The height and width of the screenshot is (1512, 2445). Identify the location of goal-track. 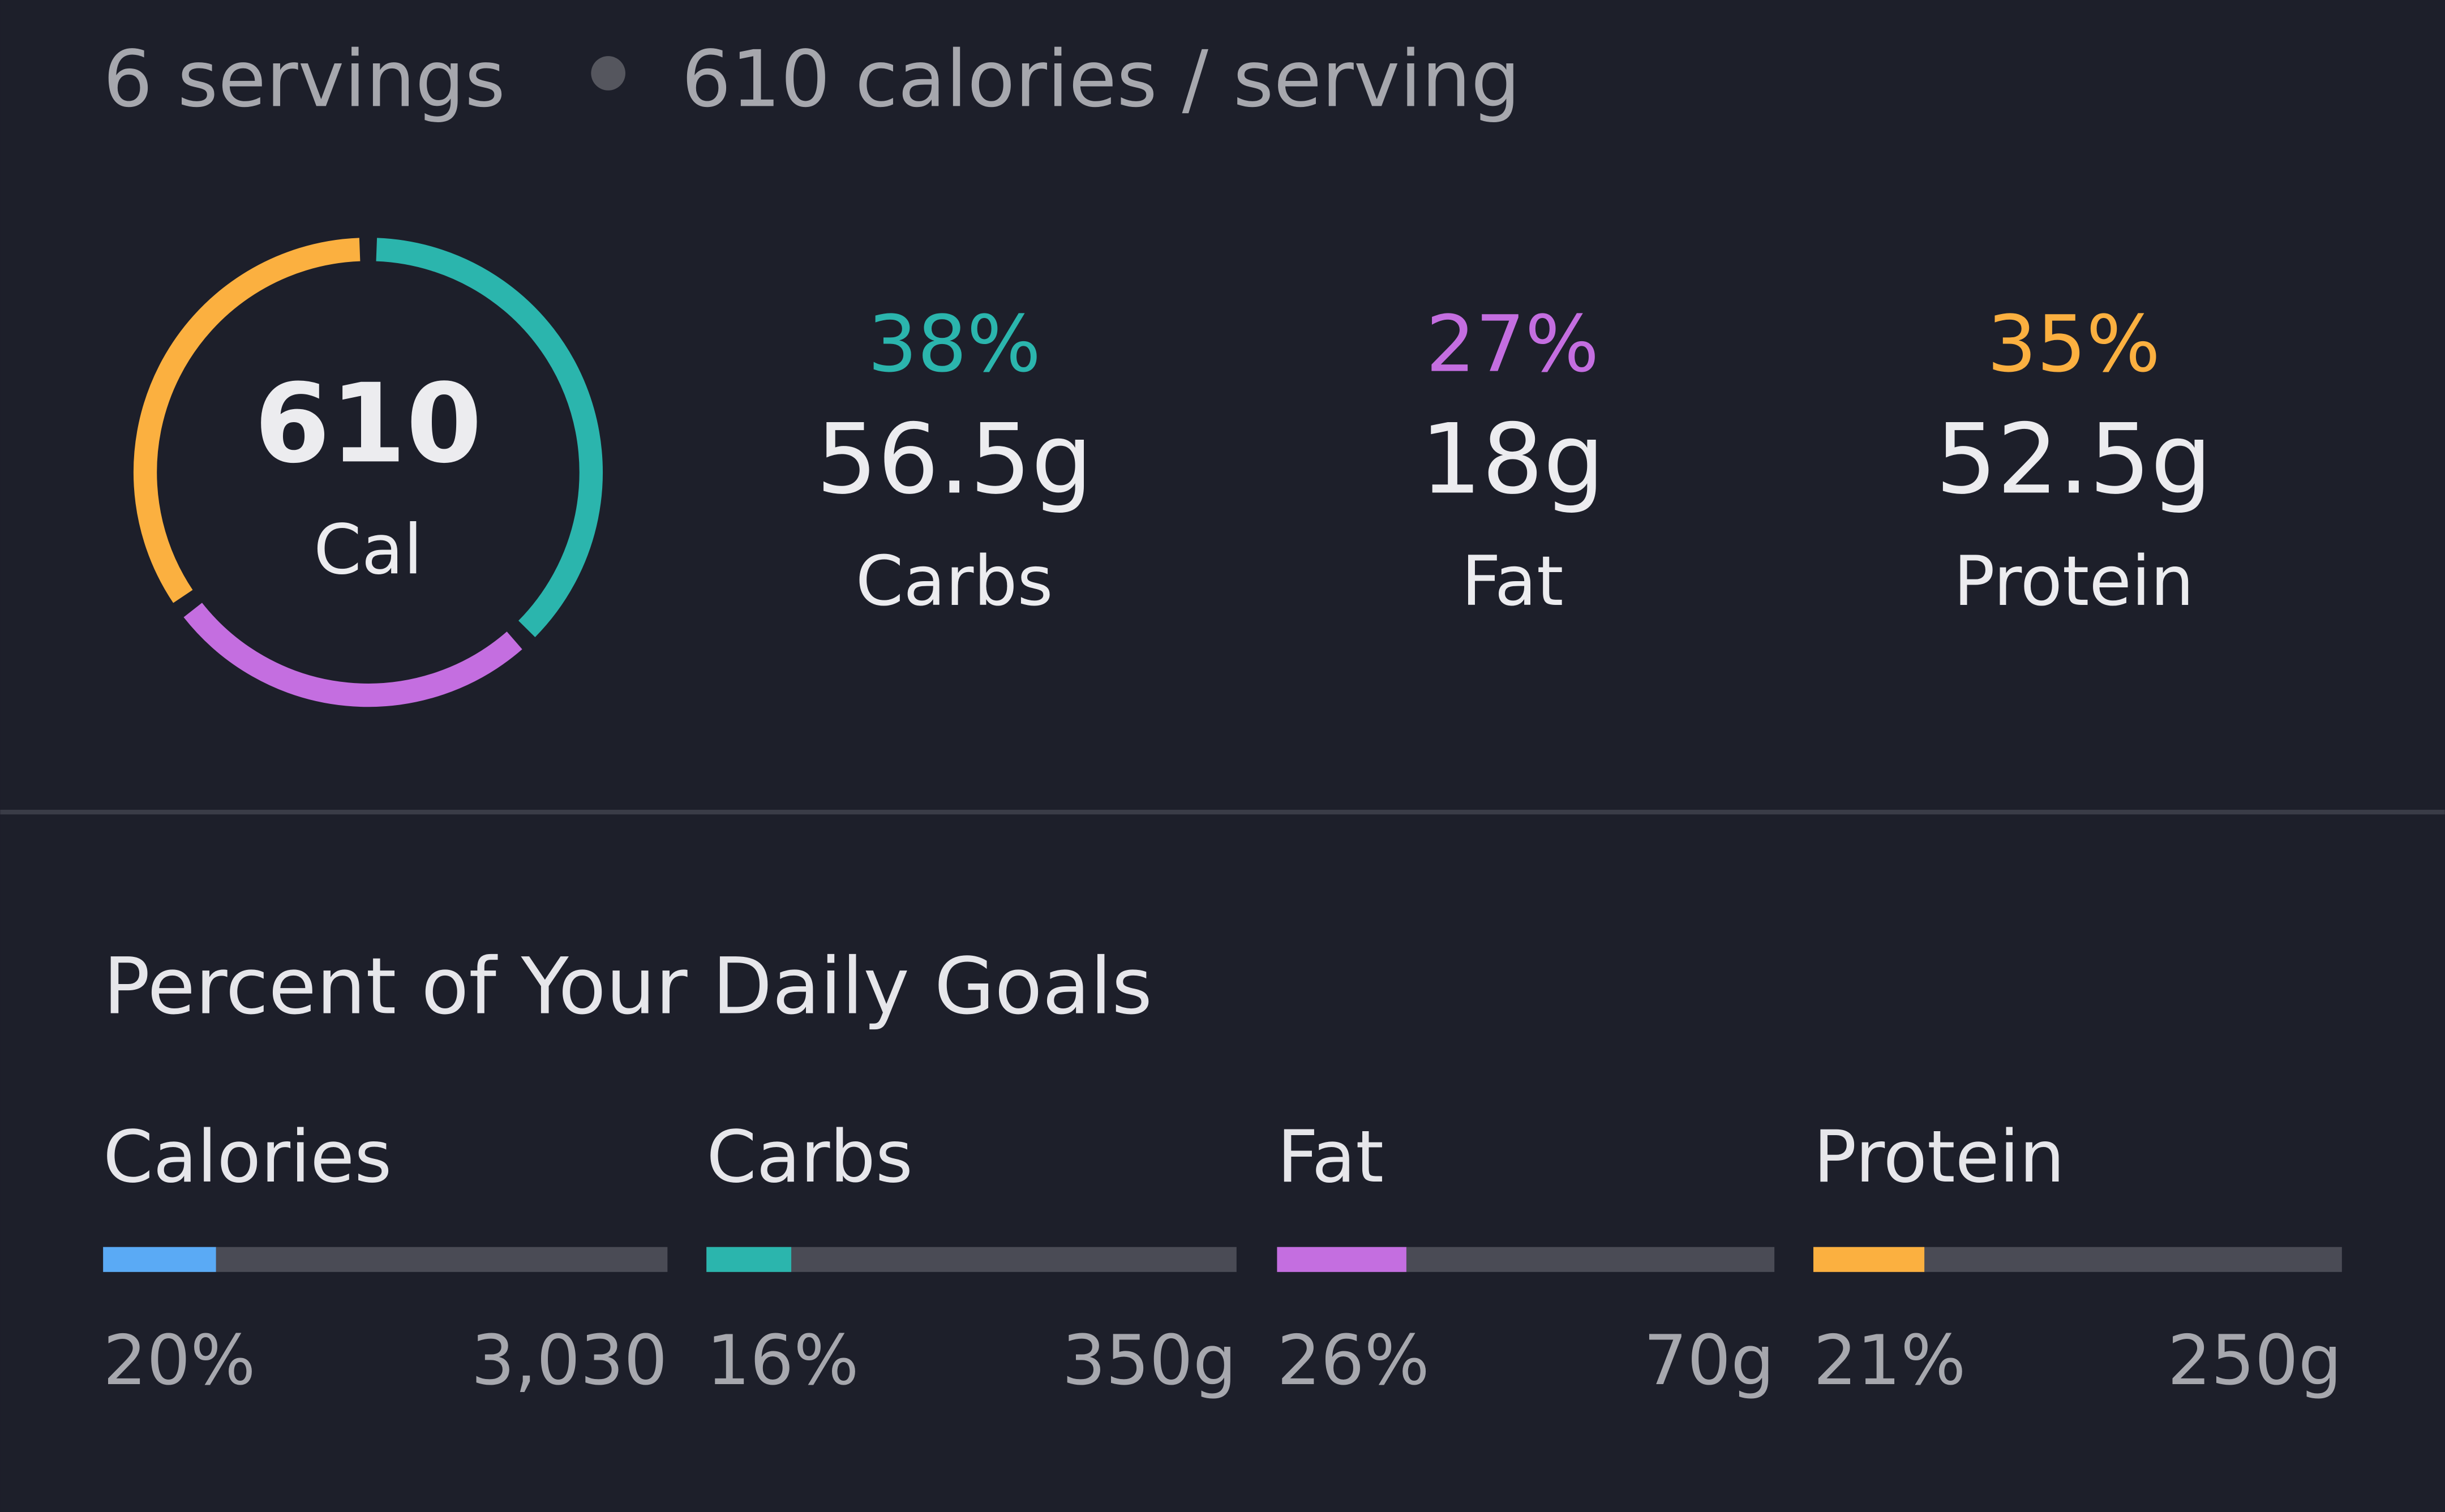
(971, 1259).